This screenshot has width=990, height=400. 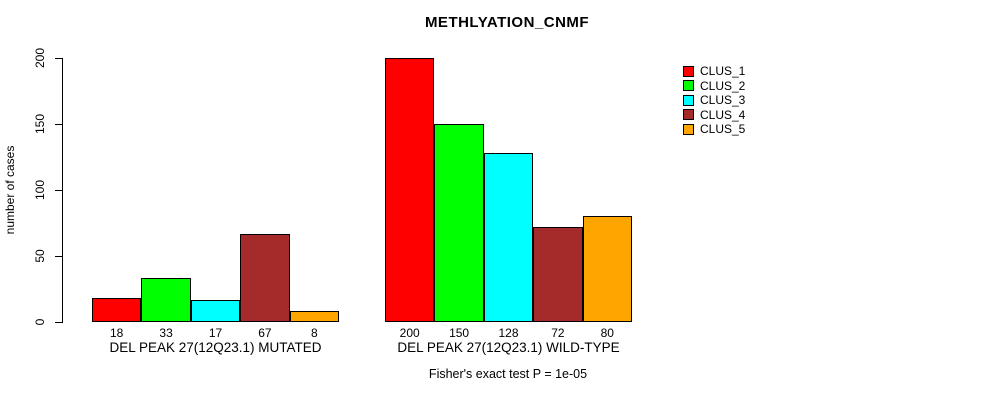 What do you see at coordinates (40, 256) in the screenshot?
I see `y-tick-label: 50` at bounding box center [40, 256].